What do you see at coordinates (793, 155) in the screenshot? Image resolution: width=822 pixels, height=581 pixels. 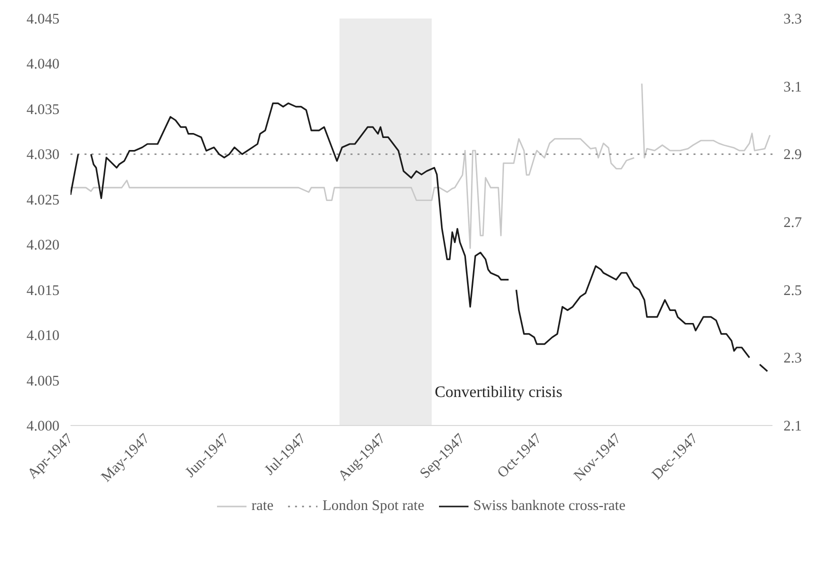 I see `y2-tick-label: 2.9` at bounding box center [793, 155].